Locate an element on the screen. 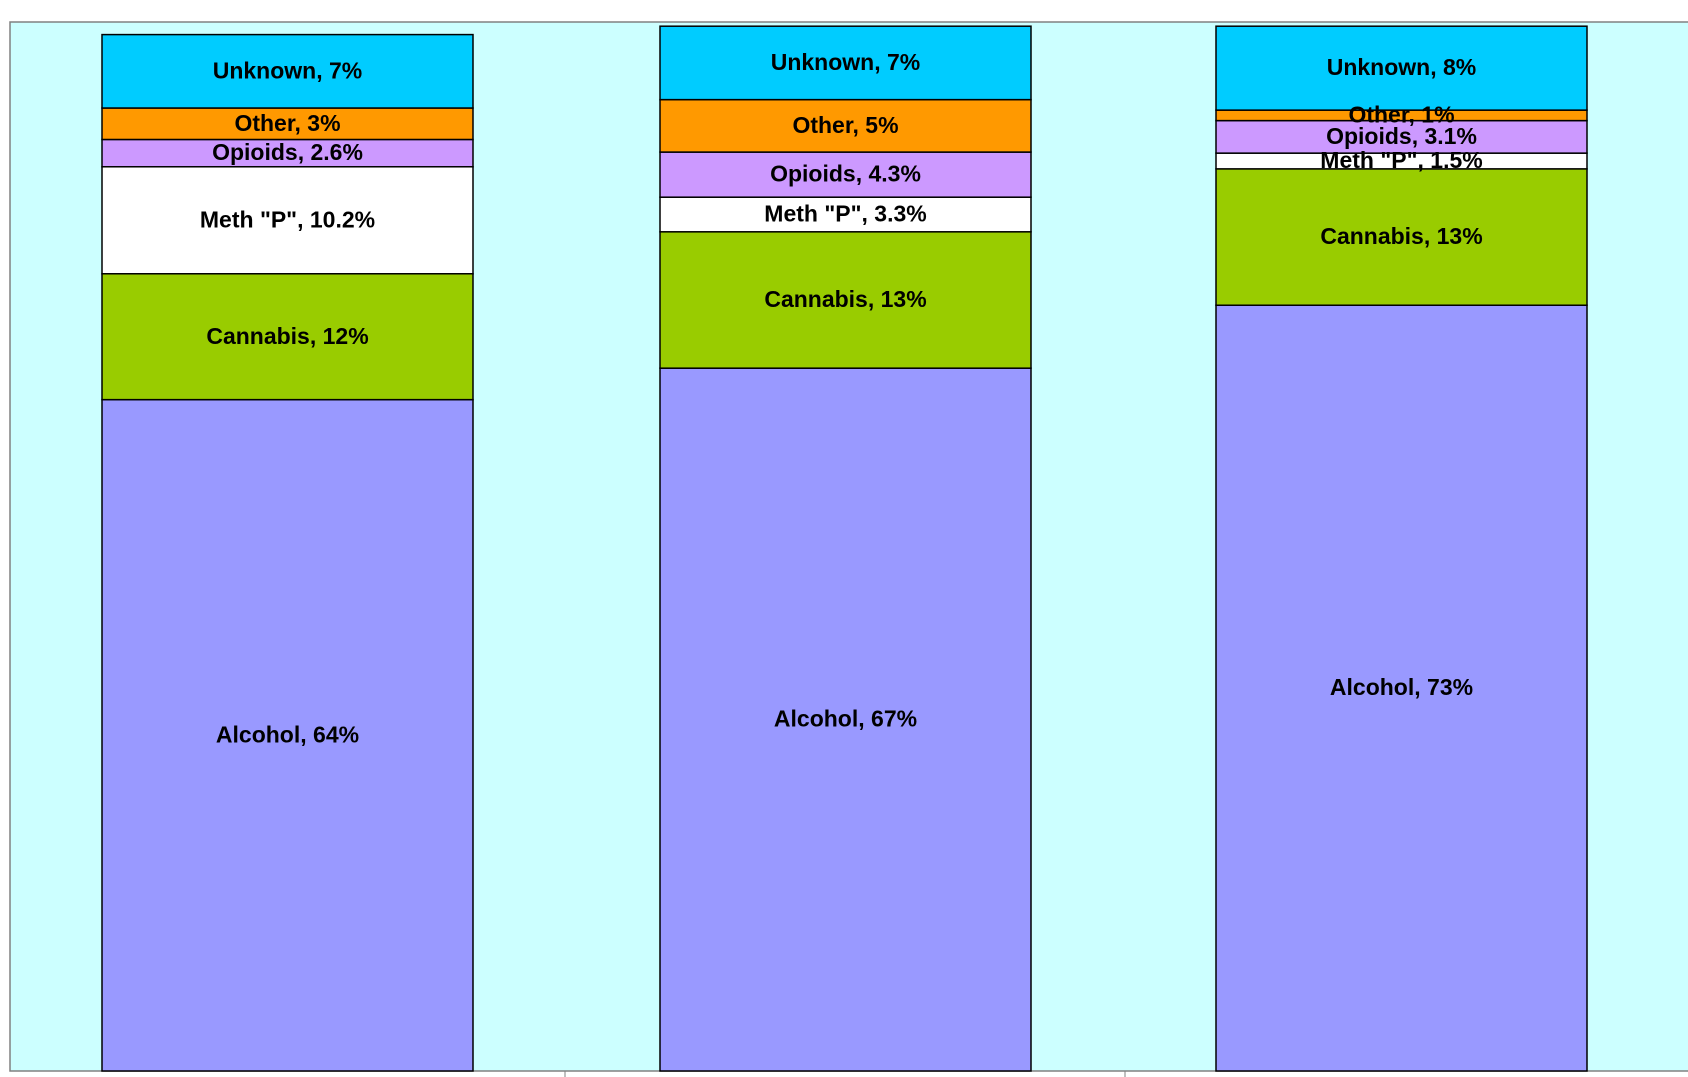 The height and width of the screenshot is (1077, 1688). data-label: Alcohol, 73% is located at coordinates (1401, 687).